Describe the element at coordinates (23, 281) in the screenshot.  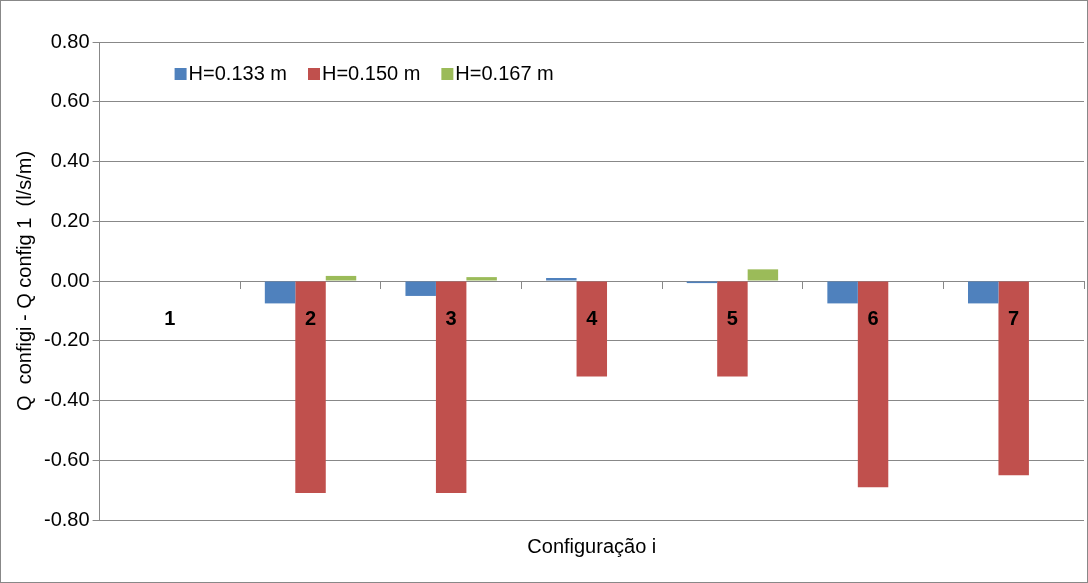
I see `y-axis-title: Q configi - Q config 1 (l/s/m)` at that location.